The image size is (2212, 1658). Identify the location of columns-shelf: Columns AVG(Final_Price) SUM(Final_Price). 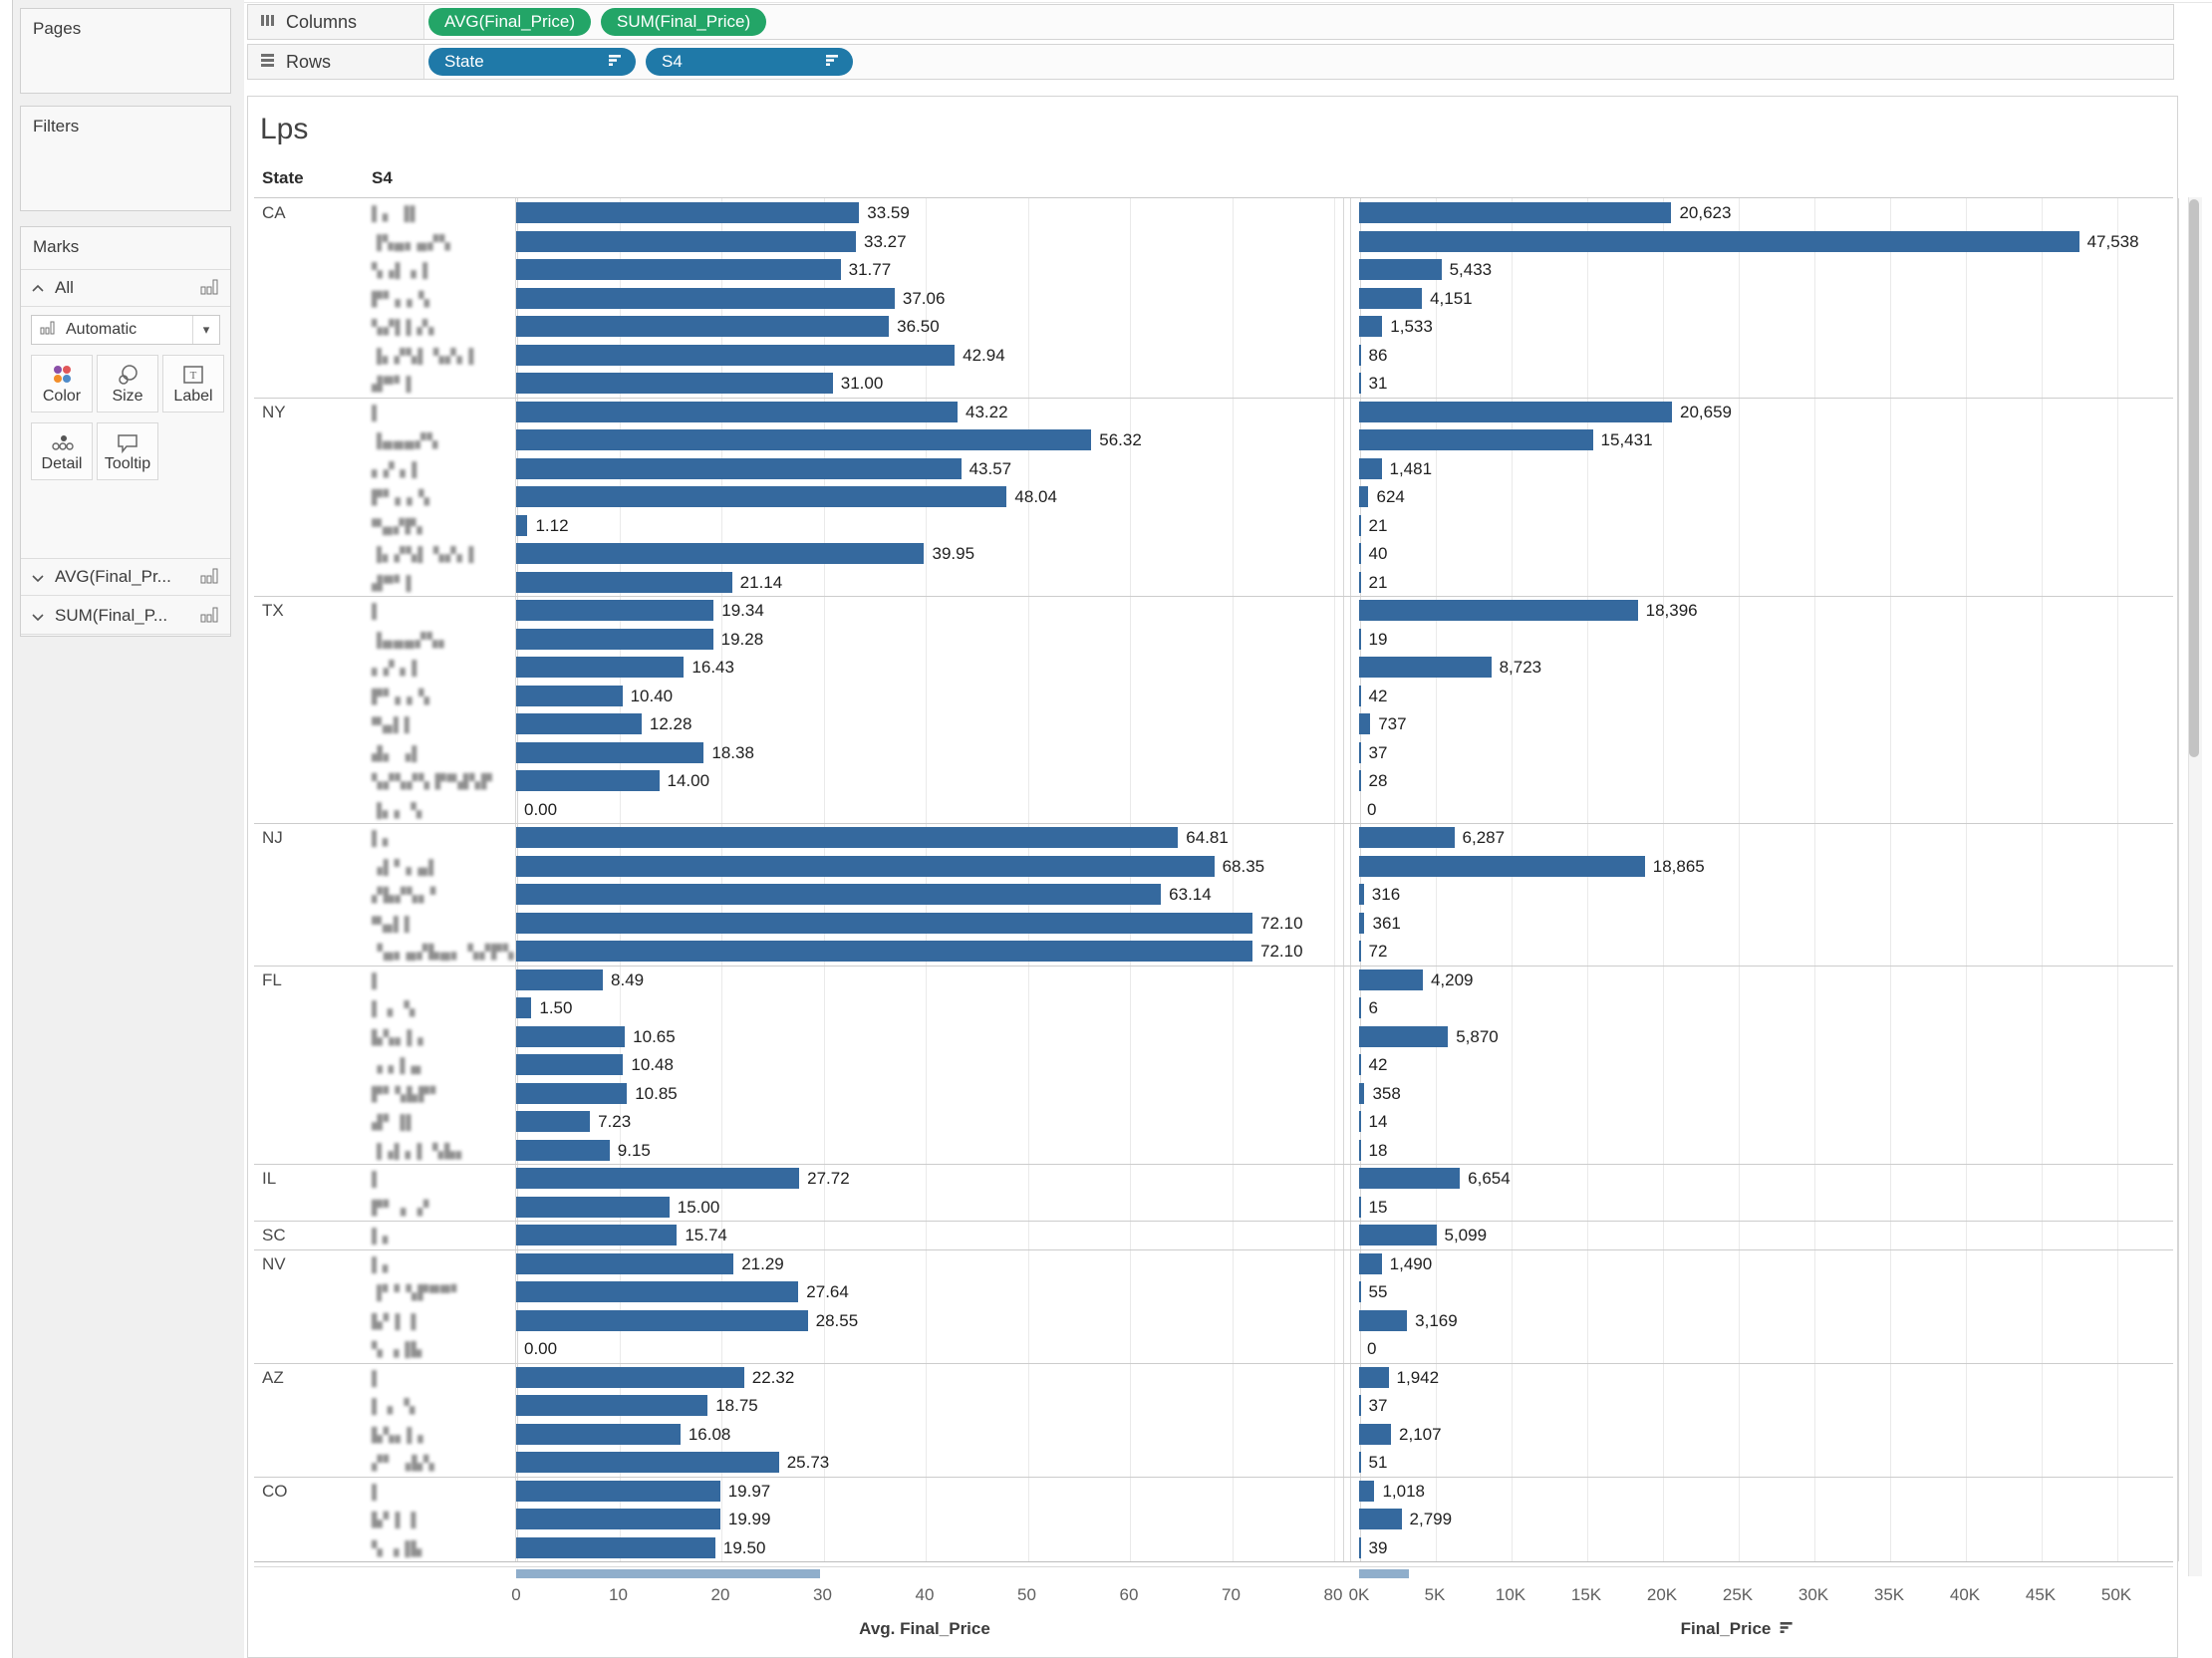
(1210, 22).